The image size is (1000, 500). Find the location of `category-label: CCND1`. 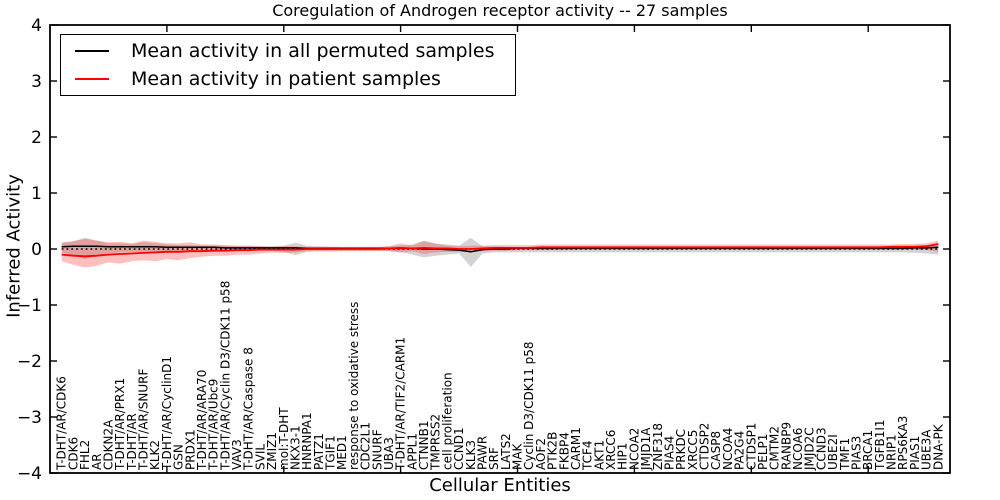

category-label: CCND1 is located at coordinates (459, 448).